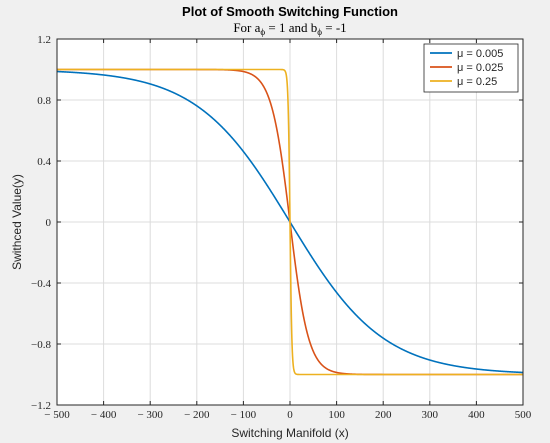 Image resolution: width=550 pixels, height=443 pixels. I want to click on y-tick-label: 0.8, so click(44, 101).